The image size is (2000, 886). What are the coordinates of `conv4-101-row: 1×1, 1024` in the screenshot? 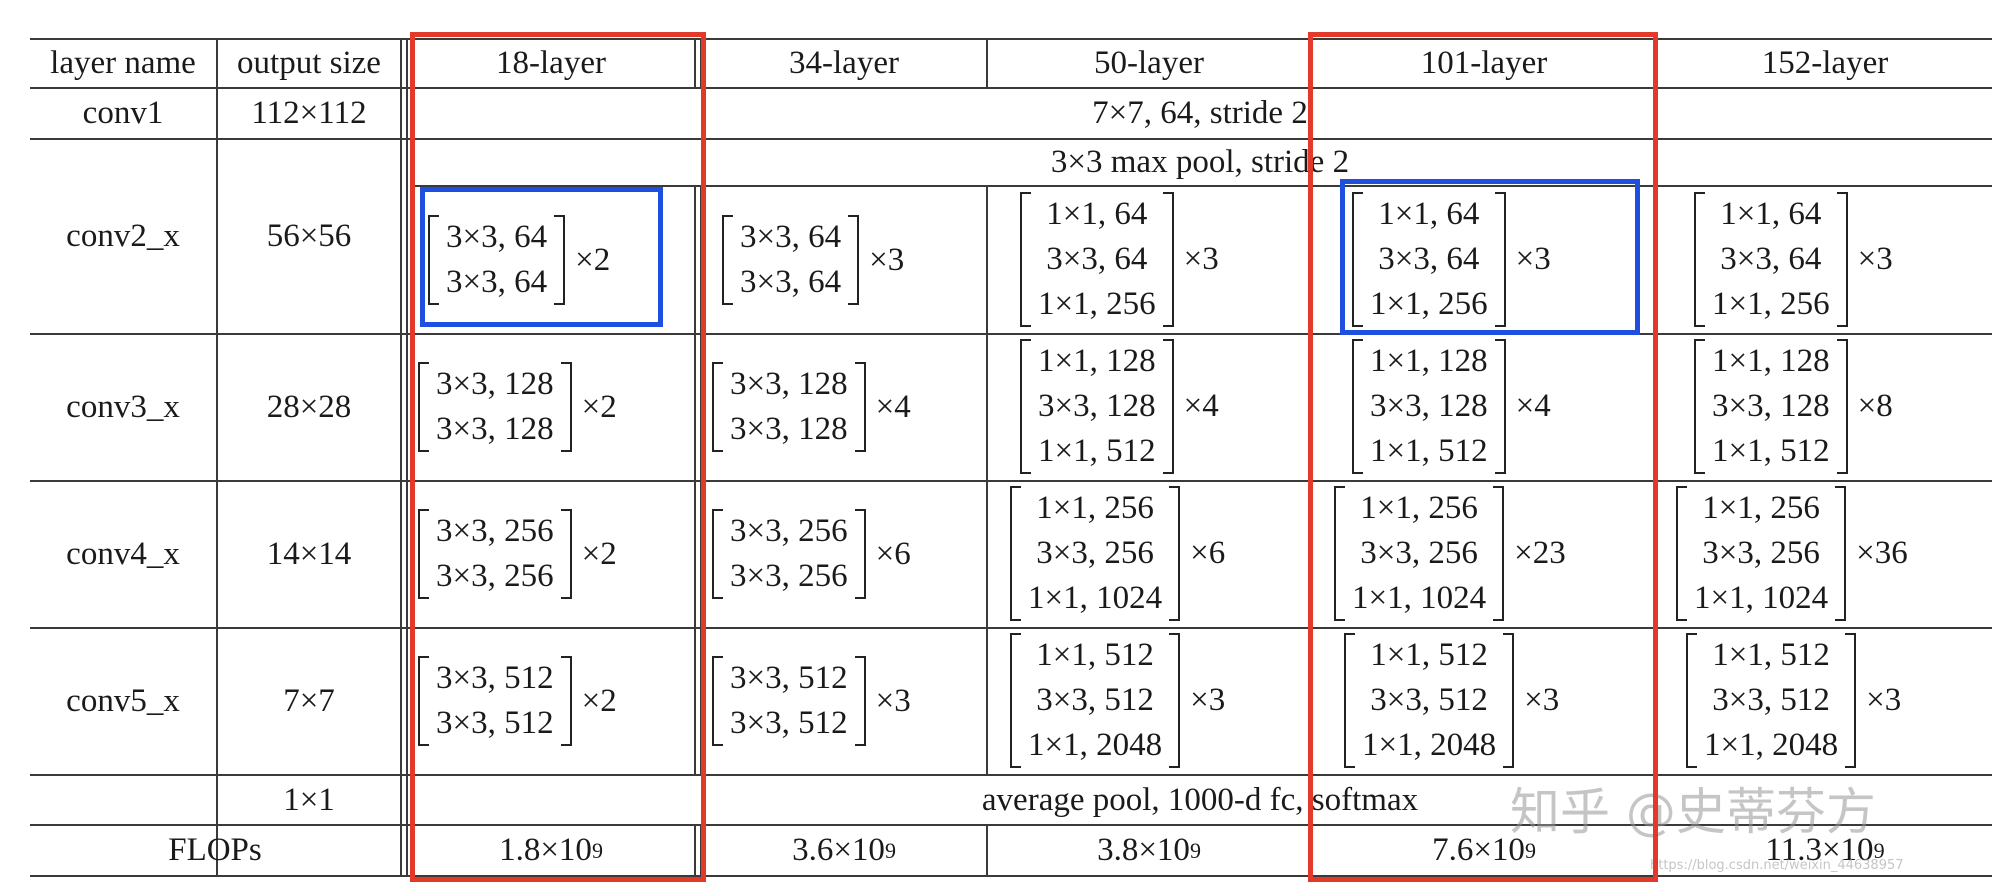 It's located at (1419, 598).